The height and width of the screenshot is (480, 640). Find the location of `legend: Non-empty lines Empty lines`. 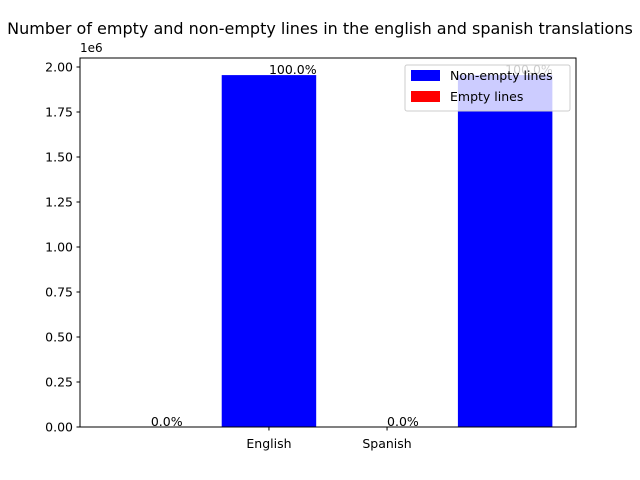

legend: Non-empty lines Empty lines is located at coordinates (487, 88).